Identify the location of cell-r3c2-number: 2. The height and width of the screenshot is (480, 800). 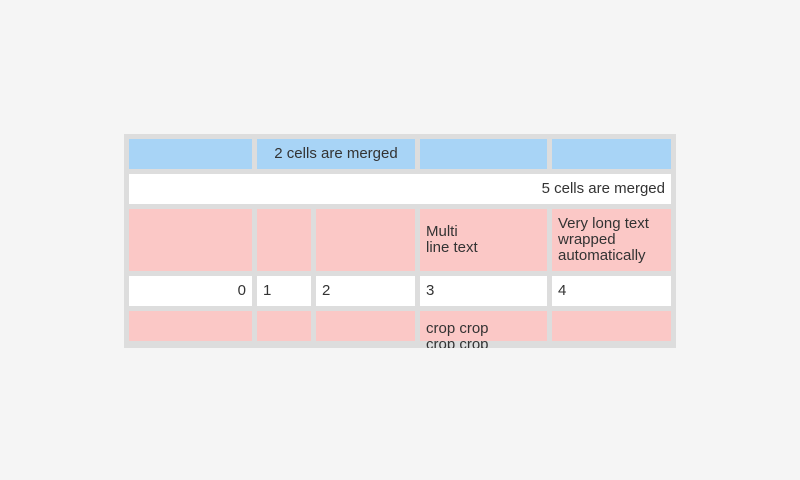
(365, 291).